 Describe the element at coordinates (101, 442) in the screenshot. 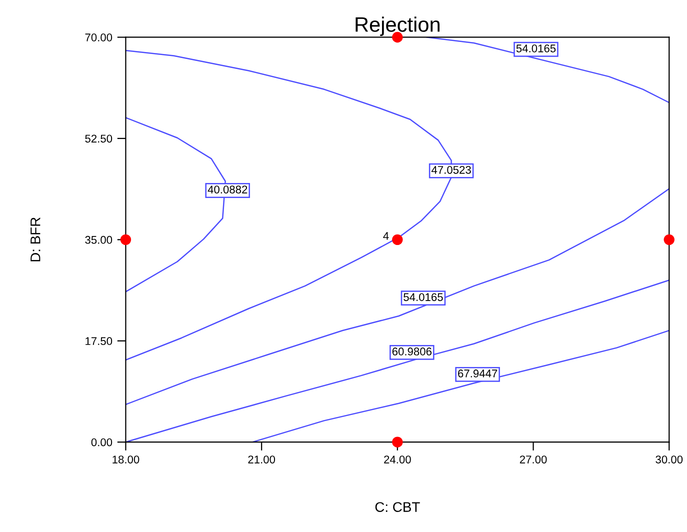

I see `y-tick-label: 0.00` at that location.